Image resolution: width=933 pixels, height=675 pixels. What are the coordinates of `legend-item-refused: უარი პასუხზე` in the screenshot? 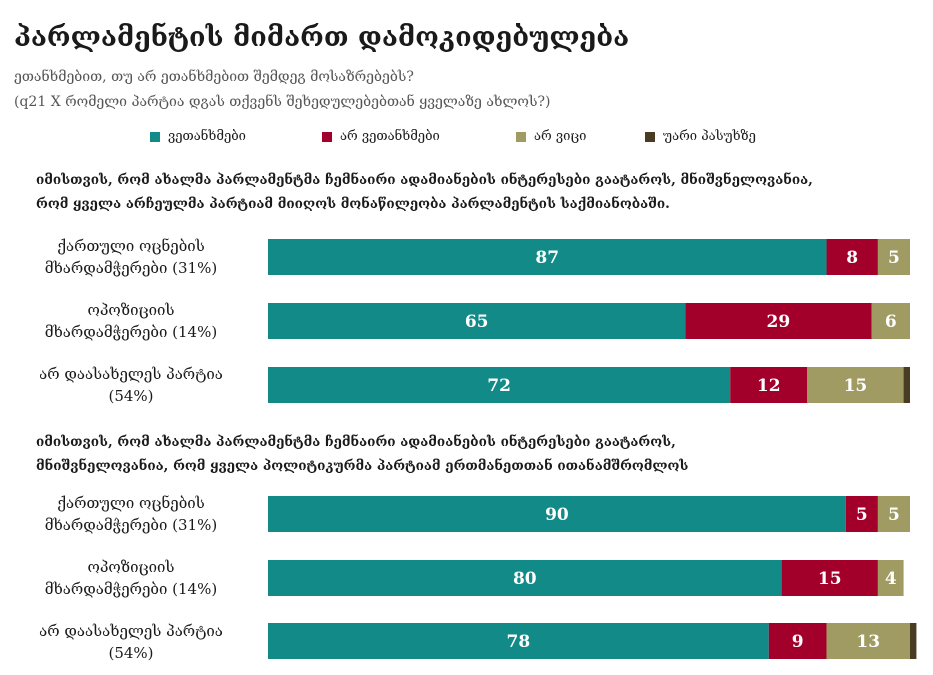 It's located at (700, 136).